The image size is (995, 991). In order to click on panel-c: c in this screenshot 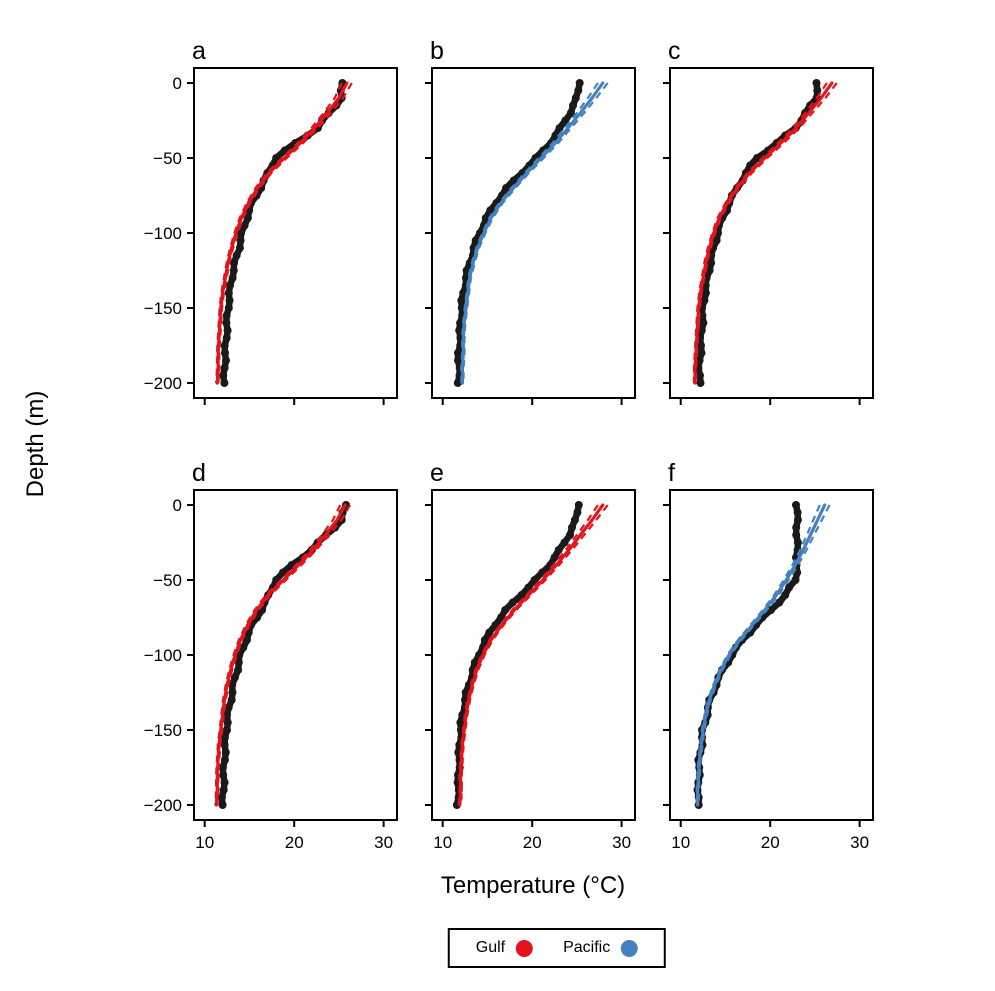, I will do `click(756, 242)`.